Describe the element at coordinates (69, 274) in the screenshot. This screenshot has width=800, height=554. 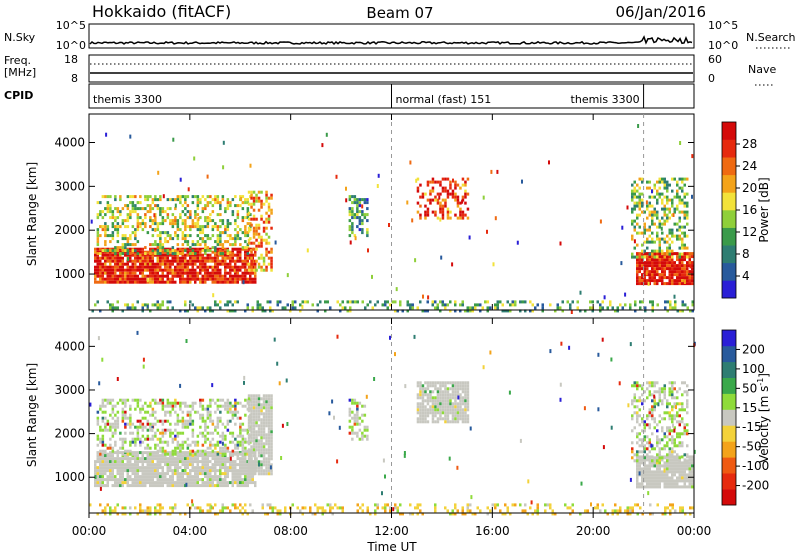
I see `power-ytick-label: 1000` at that location.